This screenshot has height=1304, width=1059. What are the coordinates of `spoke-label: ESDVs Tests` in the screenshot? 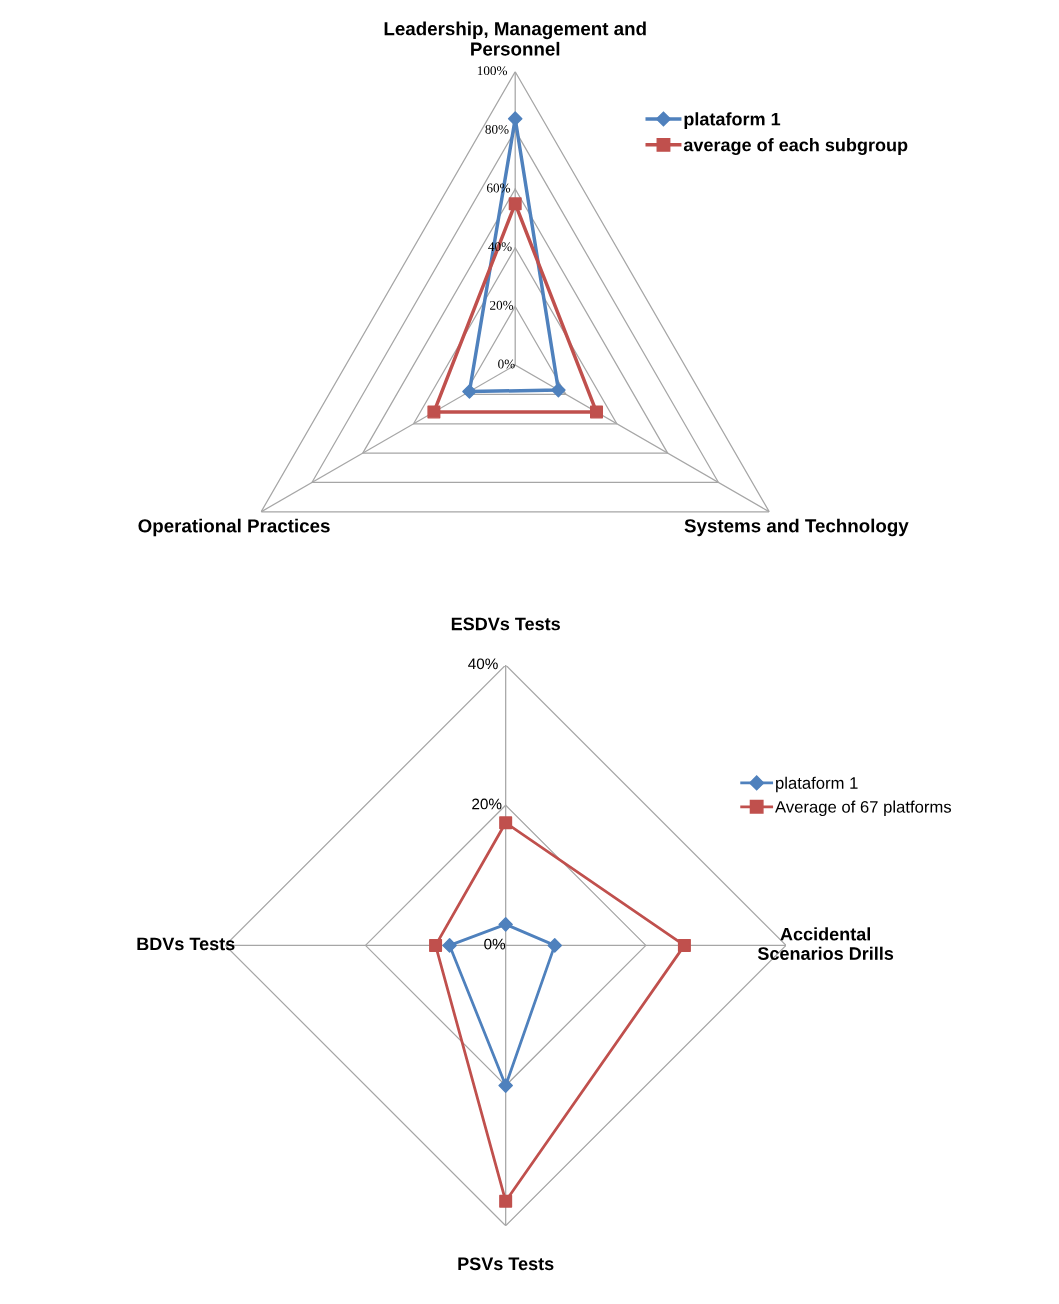 It's located at (505, 624).